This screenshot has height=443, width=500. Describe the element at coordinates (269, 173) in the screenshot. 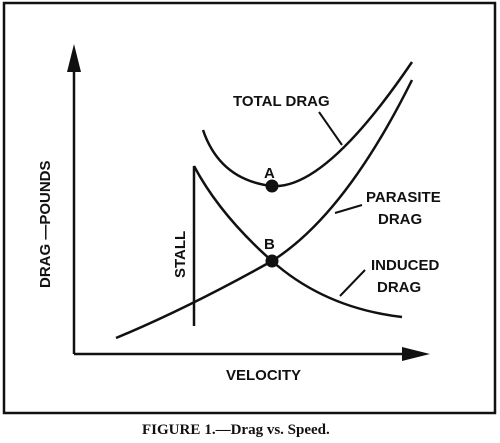

I see `point-a-label: A` at that location.